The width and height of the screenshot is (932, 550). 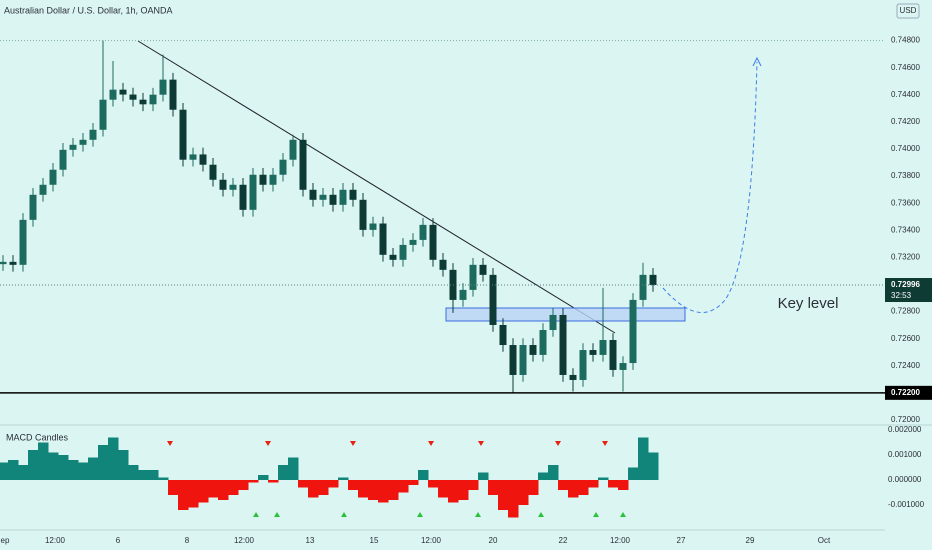 I want to click on x-tick-label: 8, so click(x=187, y=540).